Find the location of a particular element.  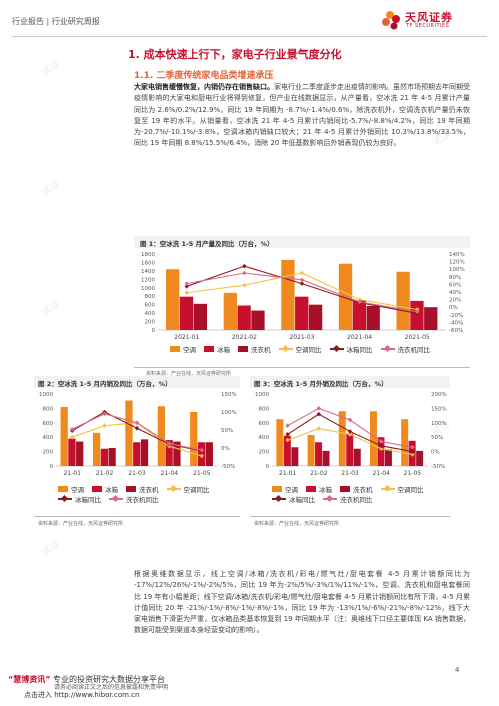

x-tick-label: 21-04 is located at coordinates (170, 473).